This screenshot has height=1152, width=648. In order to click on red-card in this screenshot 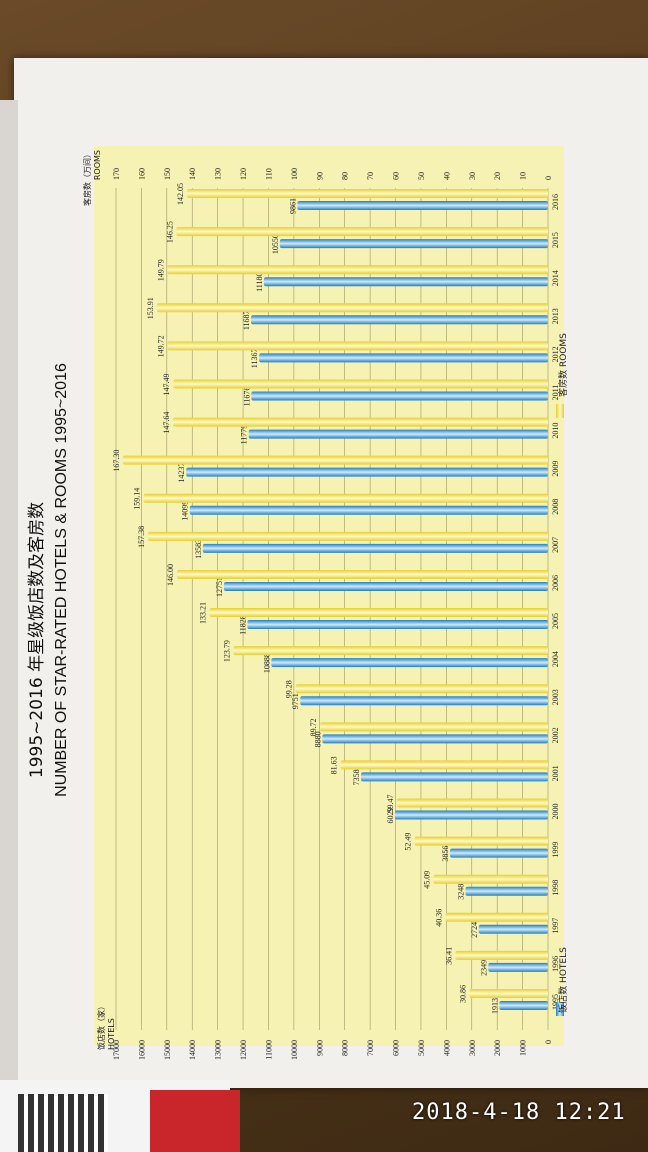, I will do `click(195, 1121)`.